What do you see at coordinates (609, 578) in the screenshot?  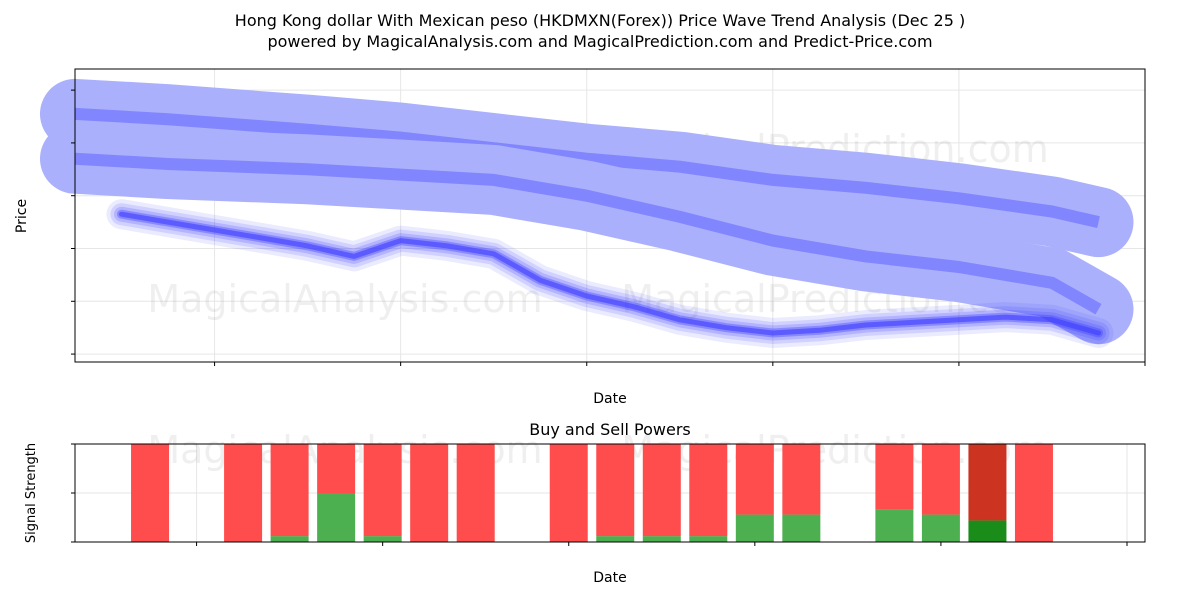 I see `buy-sell-x-axis-label: Date` at bounding box center [609, 578].